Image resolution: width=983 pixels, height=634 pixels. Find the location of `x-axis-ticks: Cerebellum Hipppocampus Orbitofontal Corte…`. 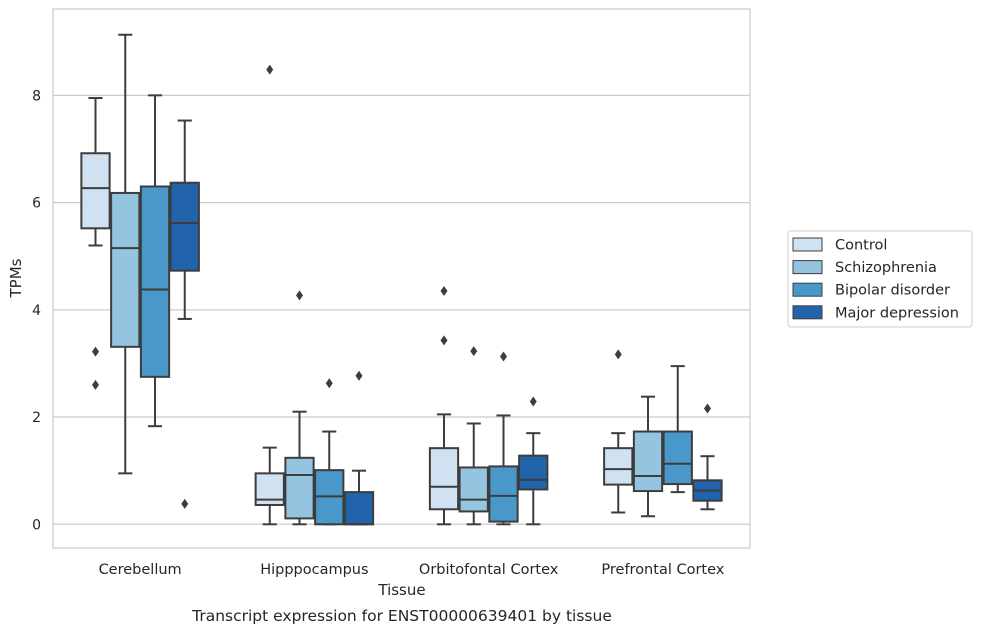

x-axis-ticks: Cerebellum Hipppocampus Orbitofontal Corte… is located at coordinates (412, 570).